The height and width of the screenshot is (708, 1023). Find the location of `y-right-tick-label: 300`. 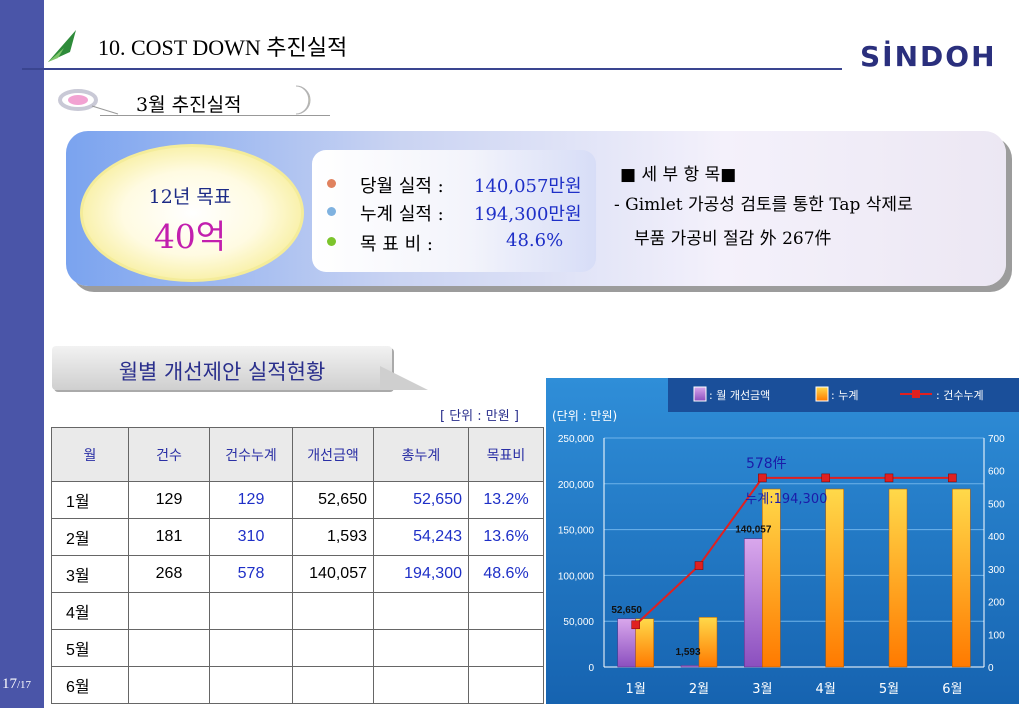

y-right-tick-label: 300 is located at coordinates (996, 570).